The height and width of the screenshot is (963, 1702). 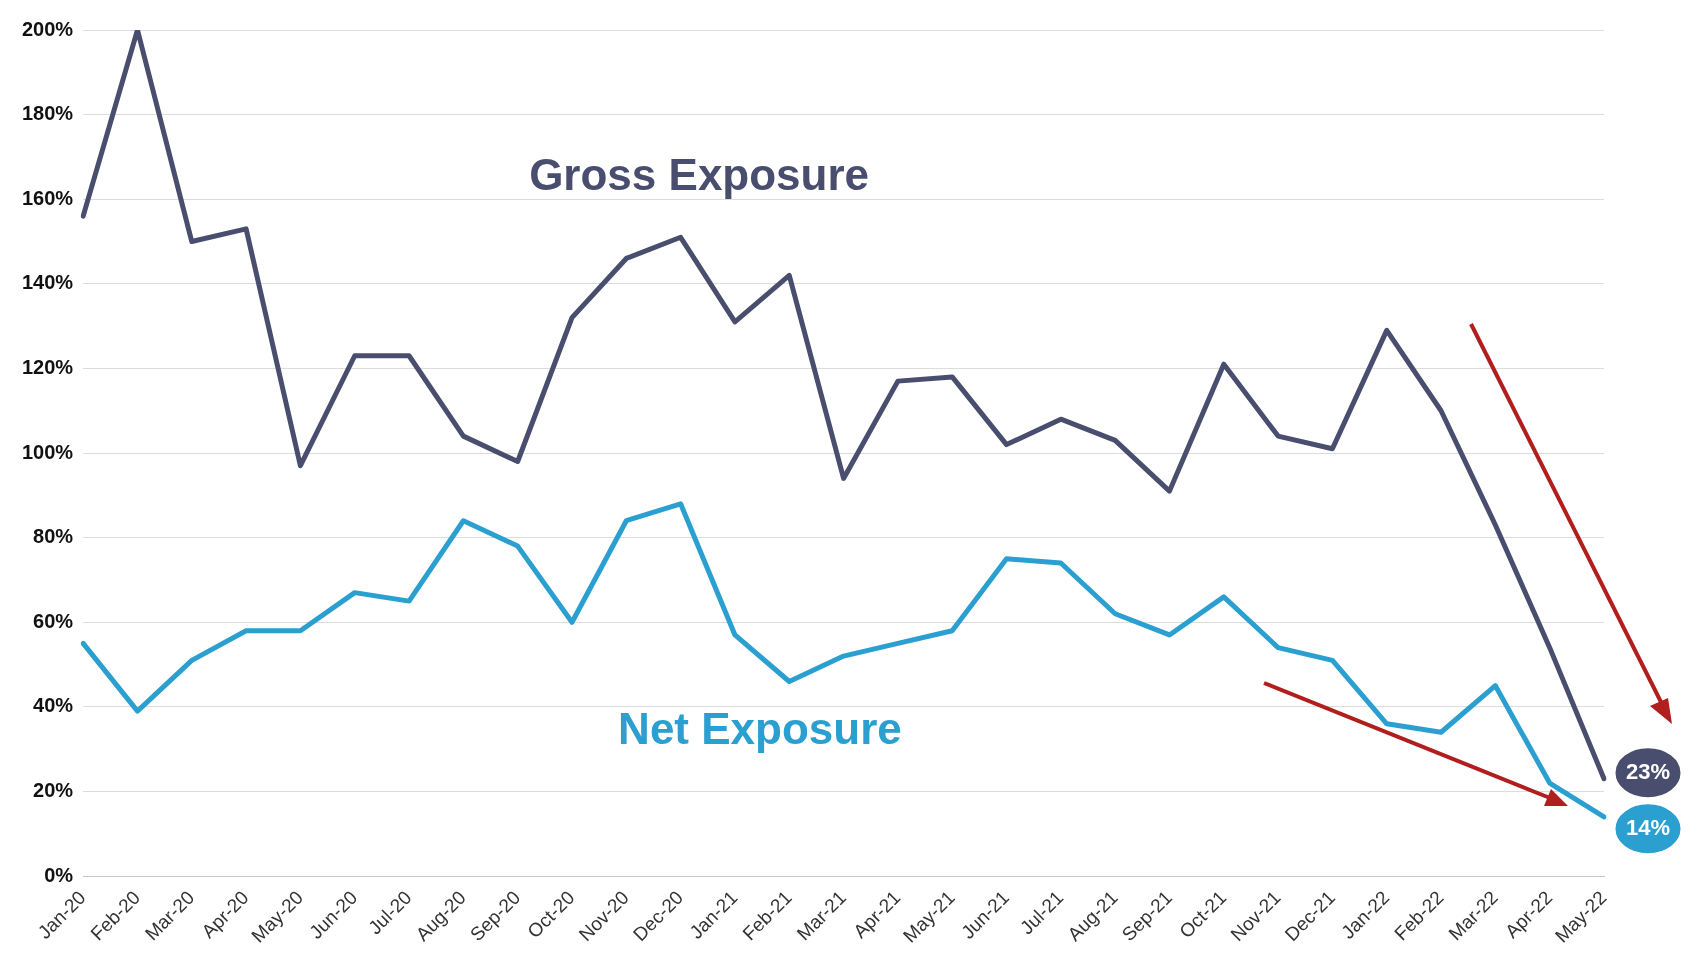 What do you see at coordinates (48, 113) in the screenshot?
I see `y-tick-label: 180%` at bounding box center [48, 113].